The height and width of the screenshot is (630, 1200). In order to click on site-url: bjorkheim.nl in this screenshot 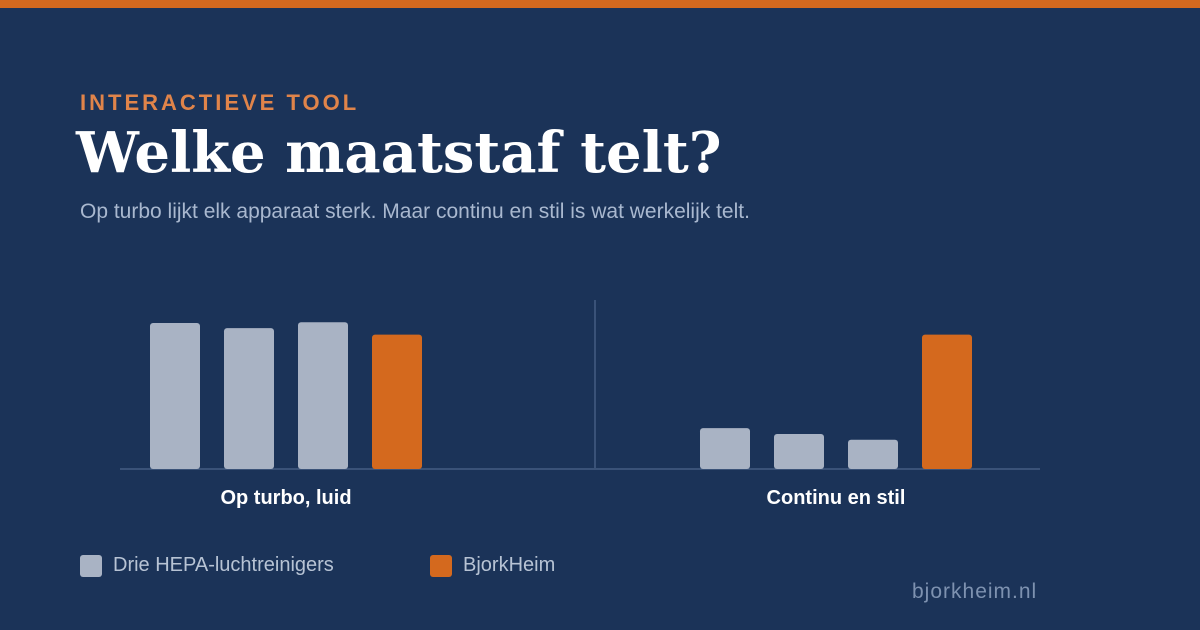, I will do `click(975, 591)`.